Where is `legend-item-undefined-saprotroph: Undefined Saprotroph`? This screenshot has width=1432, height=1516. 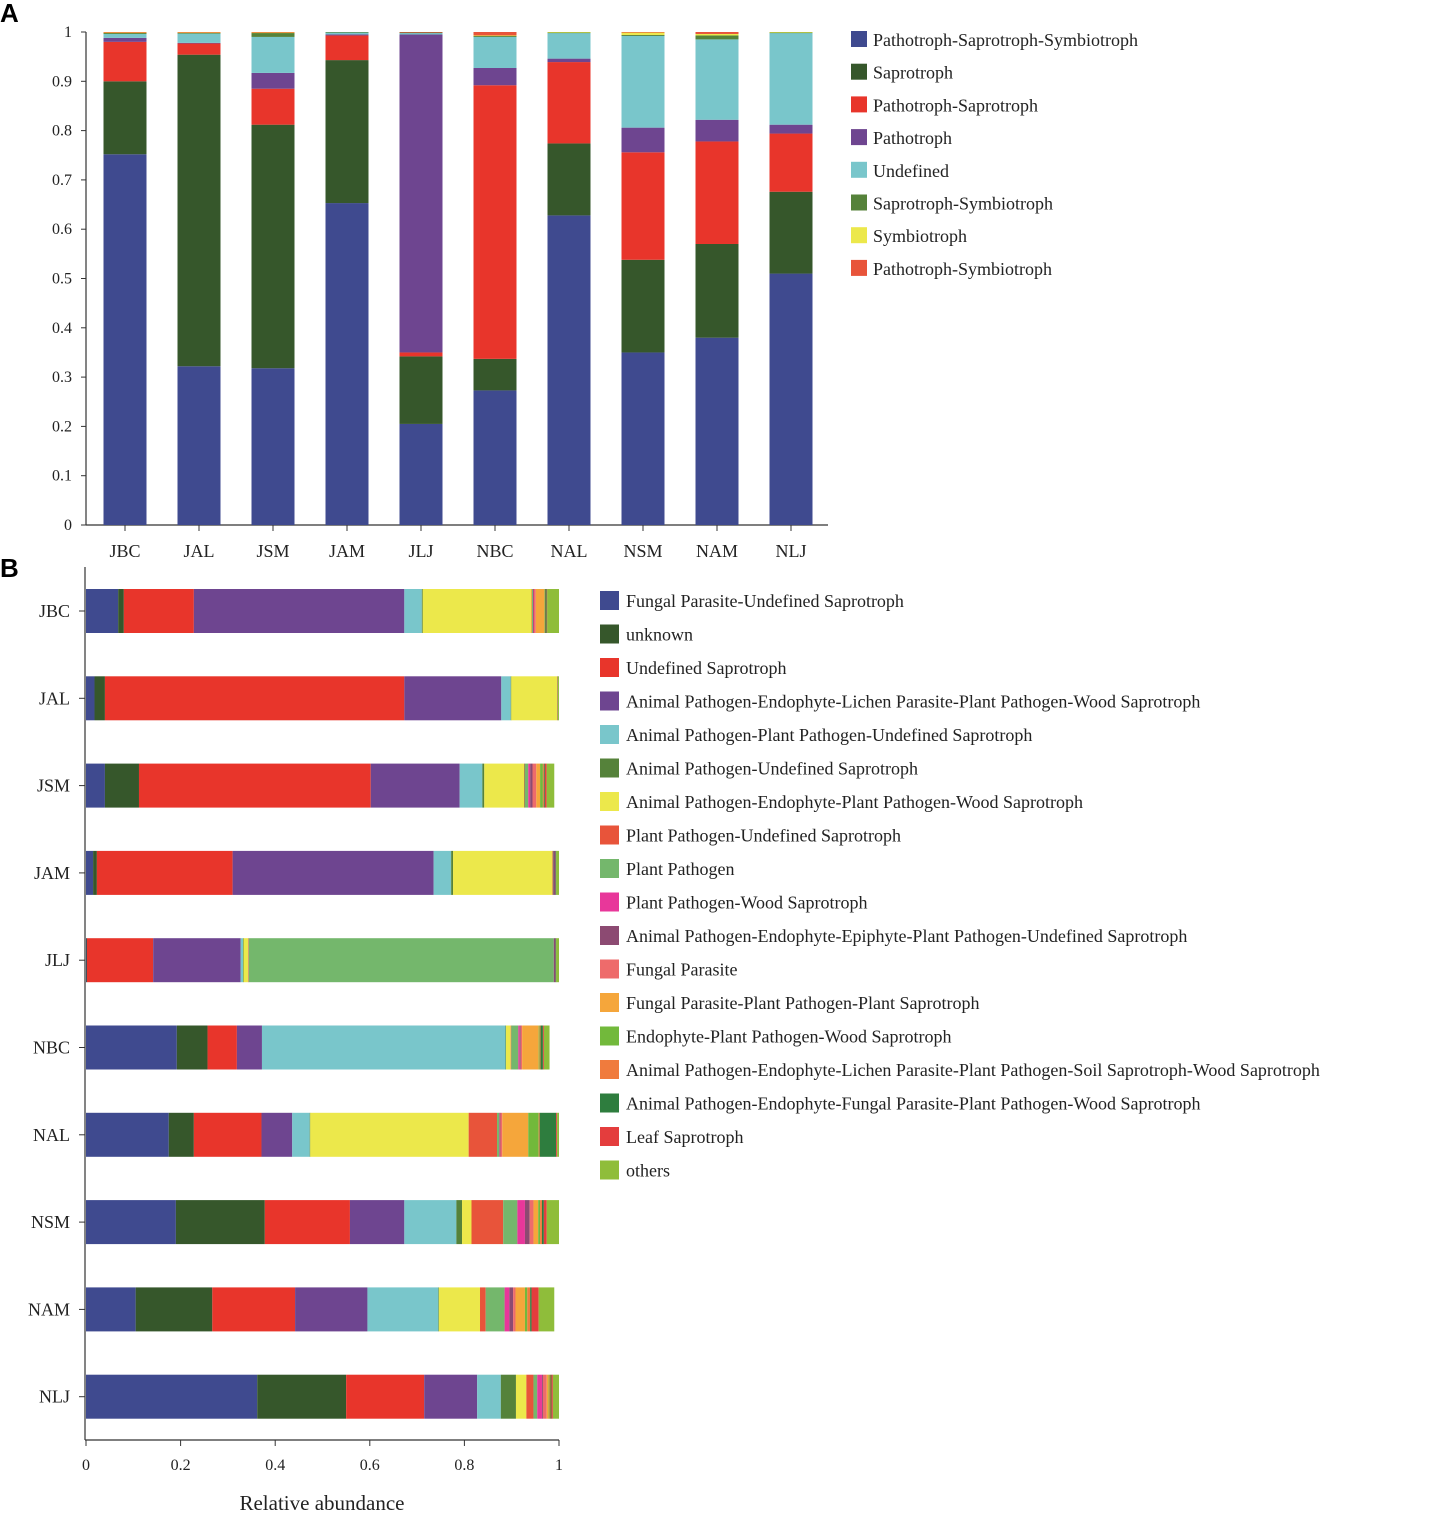 legend-item-undefined-saprotroph: Undefined Saprotroph is located at coordinates (693, 668).